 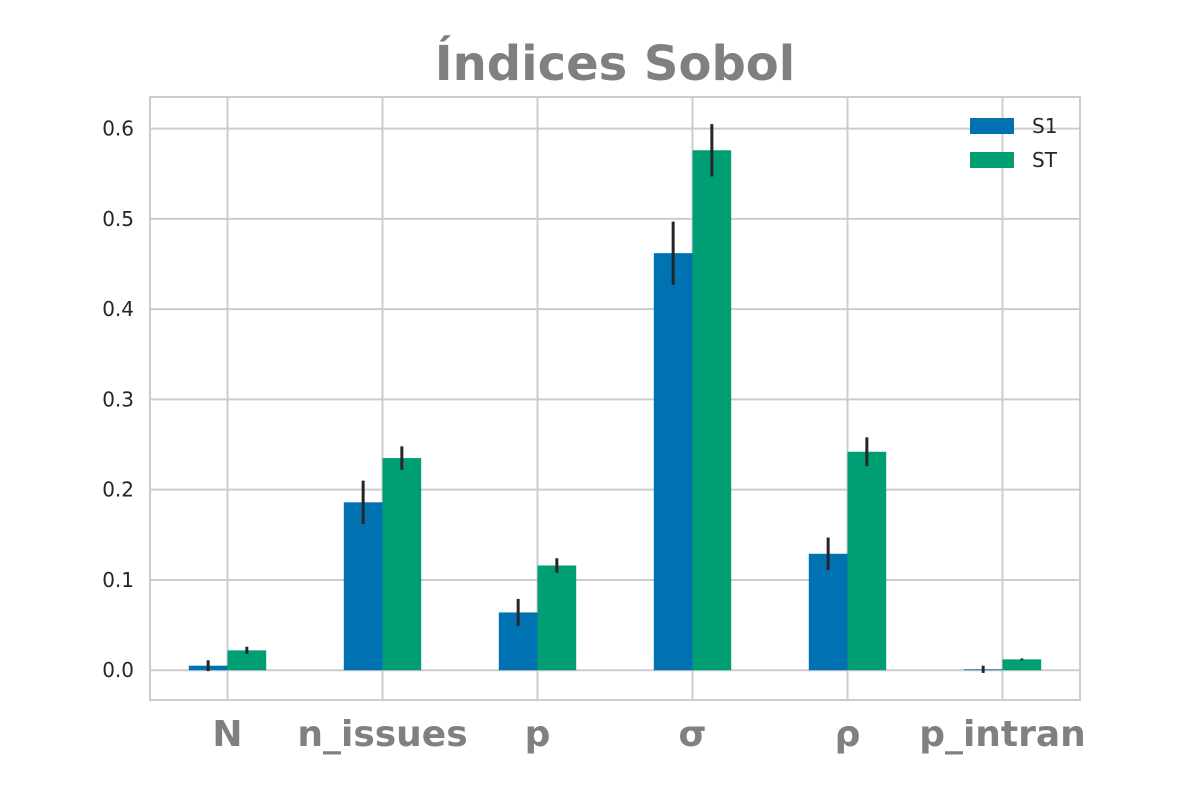 I want to click on y-tick-label-4: 0.4, so click(x=118, y=309).